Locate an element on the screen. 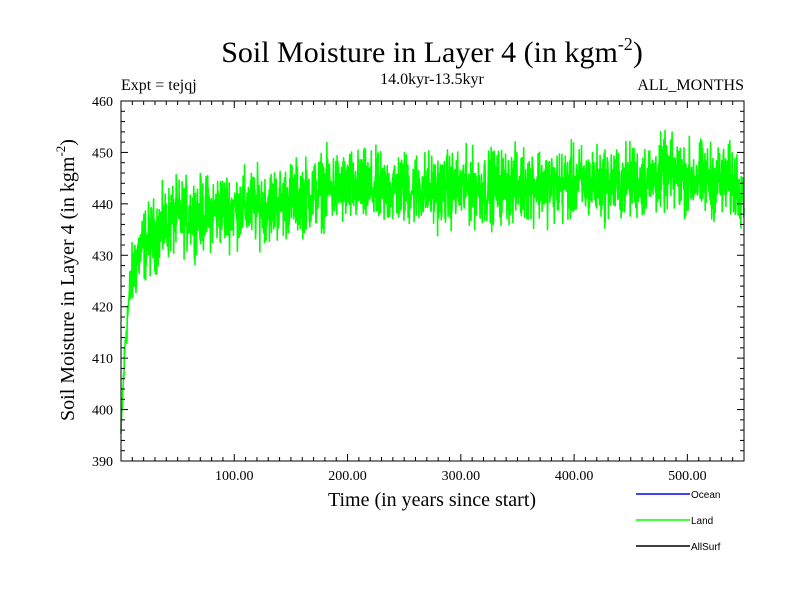  y-tick-label: 410 is located at coordinates (102, 359).